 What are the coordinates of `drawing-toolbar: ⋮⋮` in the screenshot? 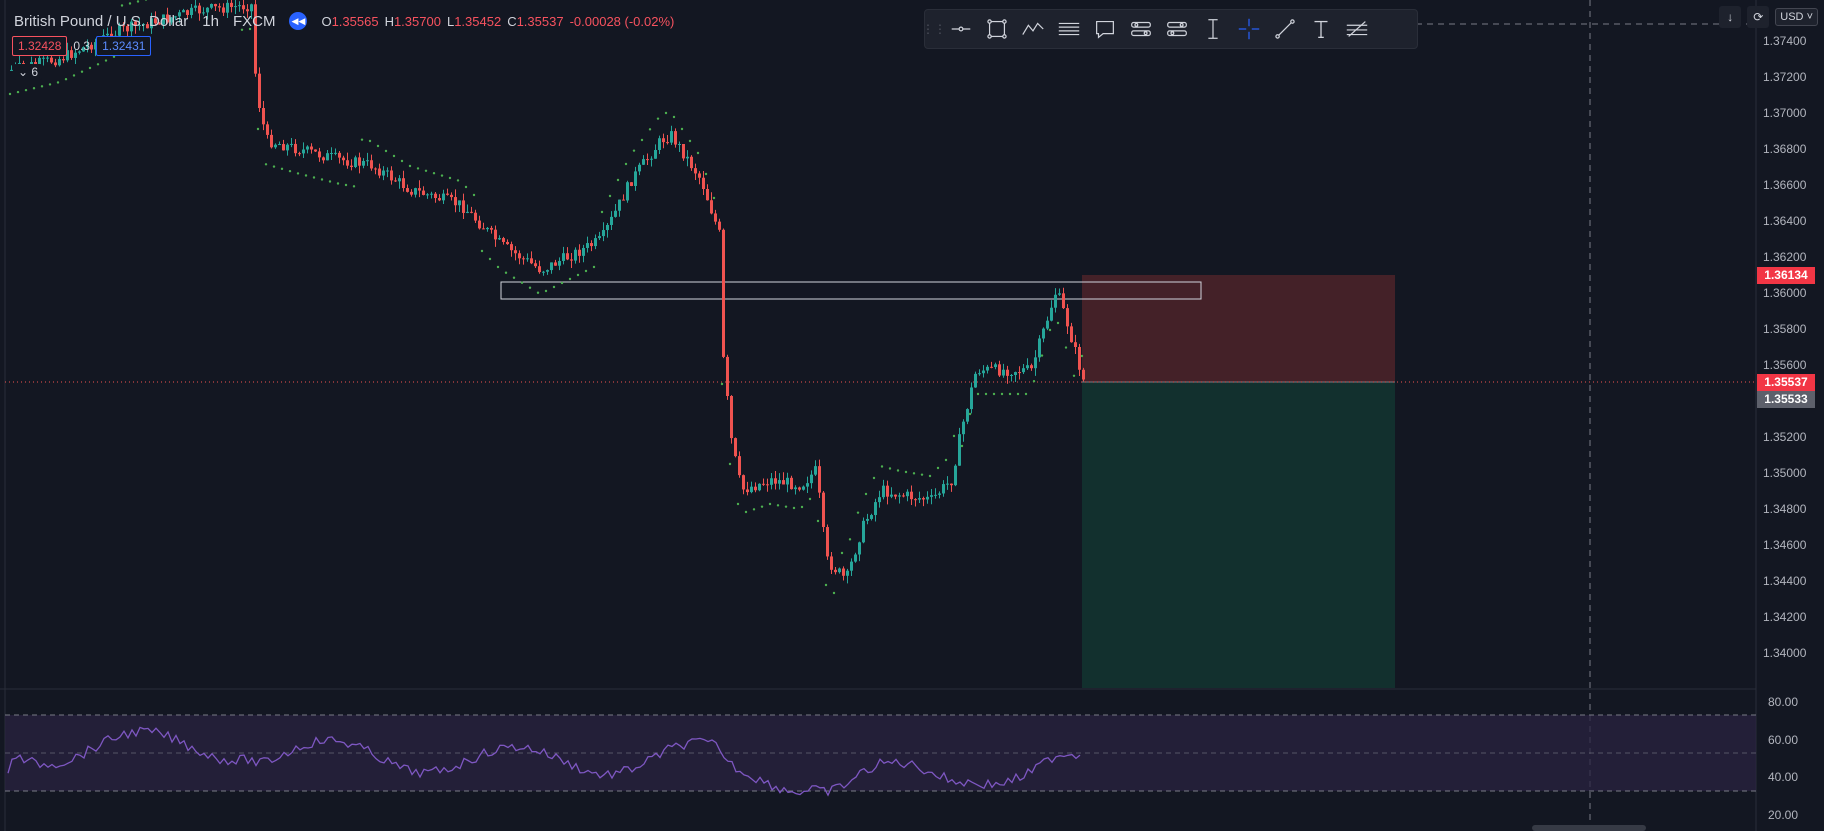 It's located at (1170, 29).